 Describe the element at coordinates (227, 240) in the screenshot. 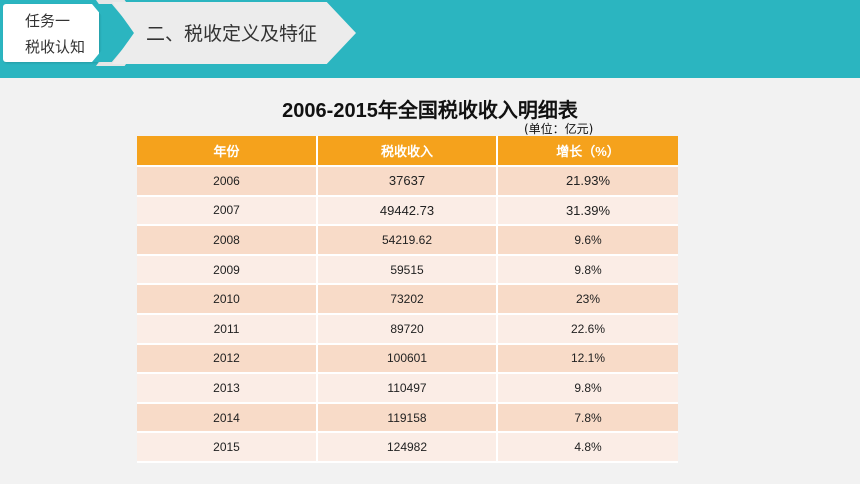

I see `cell-year: 2008` at that location.